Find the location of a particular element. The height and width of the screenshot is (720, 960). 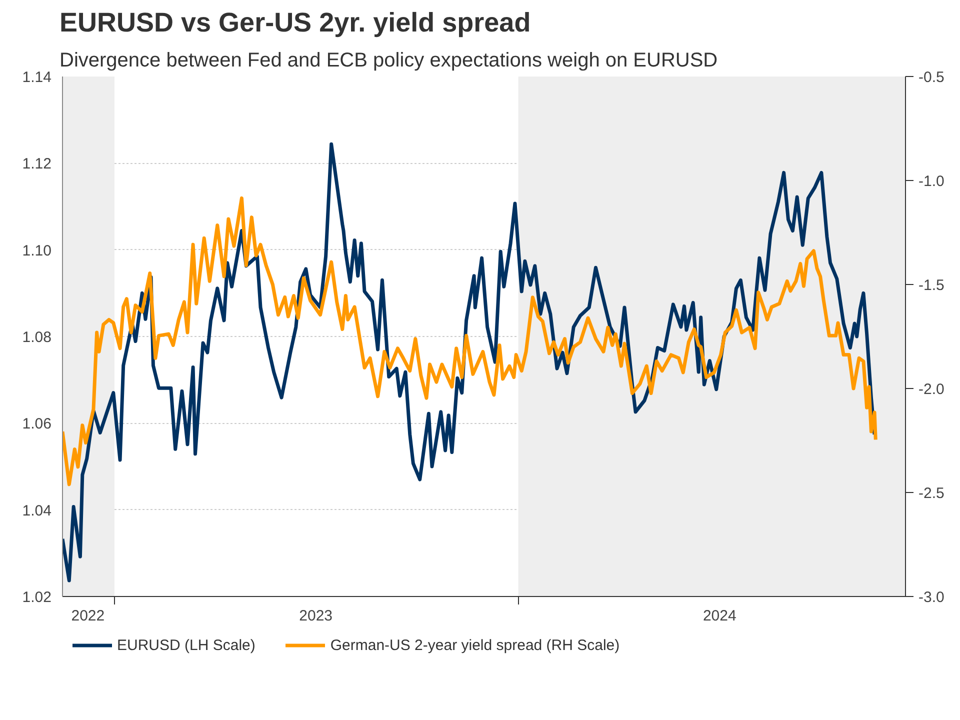

y-tick-label: 1.02 is located at coordinates (37, 597).